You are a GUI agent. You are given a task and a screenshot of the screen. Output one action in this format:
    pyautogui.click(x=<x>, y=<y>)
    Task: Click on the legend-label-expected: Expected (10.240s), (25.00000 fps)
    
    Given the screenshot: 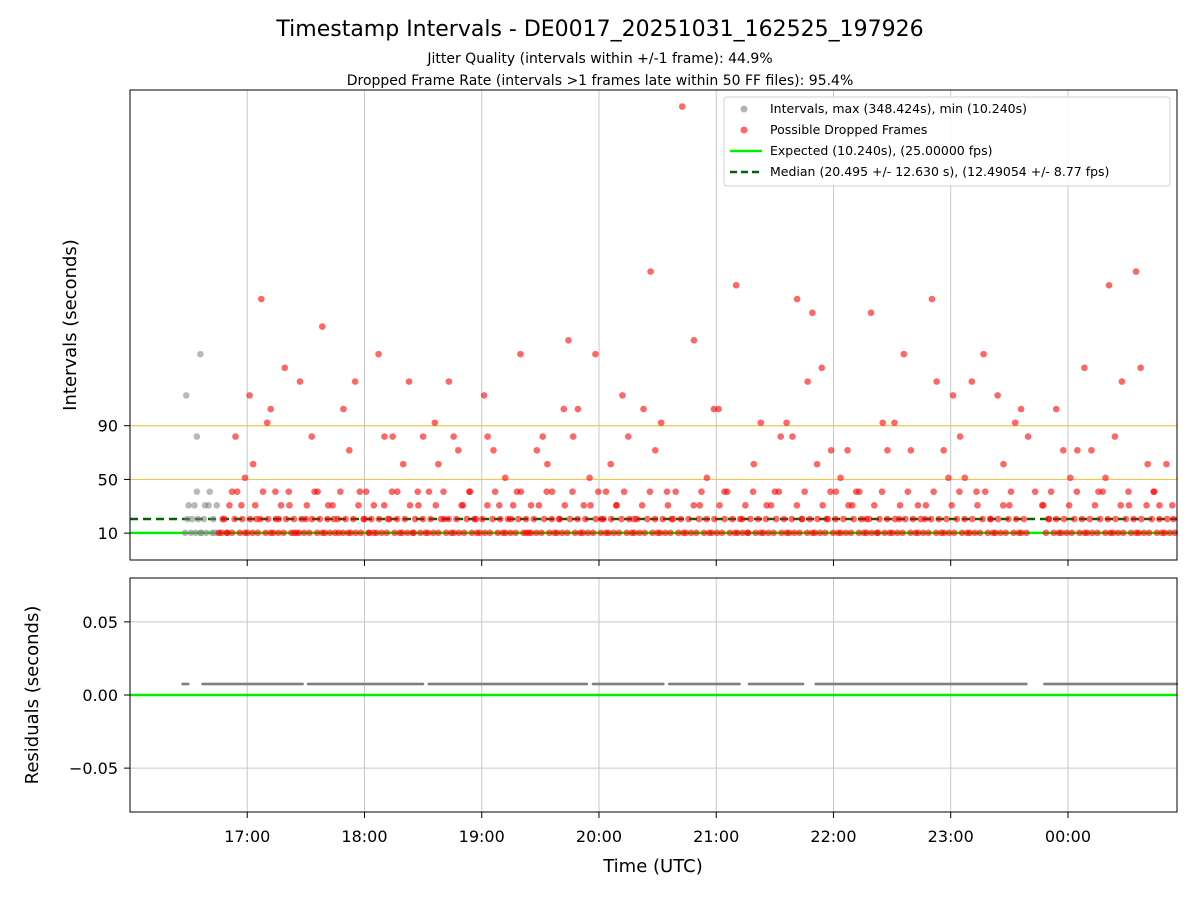 What is the action you would take?
    pyautogui.click(x=881, y=150)
    